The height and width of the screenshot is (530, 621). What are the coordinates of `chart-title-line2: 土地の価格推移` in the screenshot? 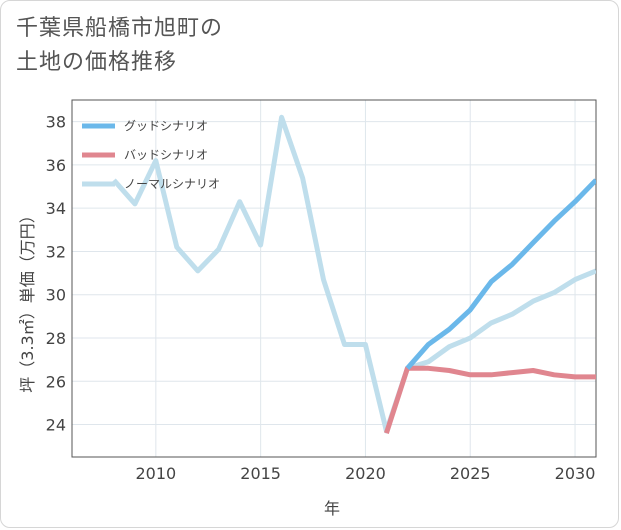 It's located at (97, 62).